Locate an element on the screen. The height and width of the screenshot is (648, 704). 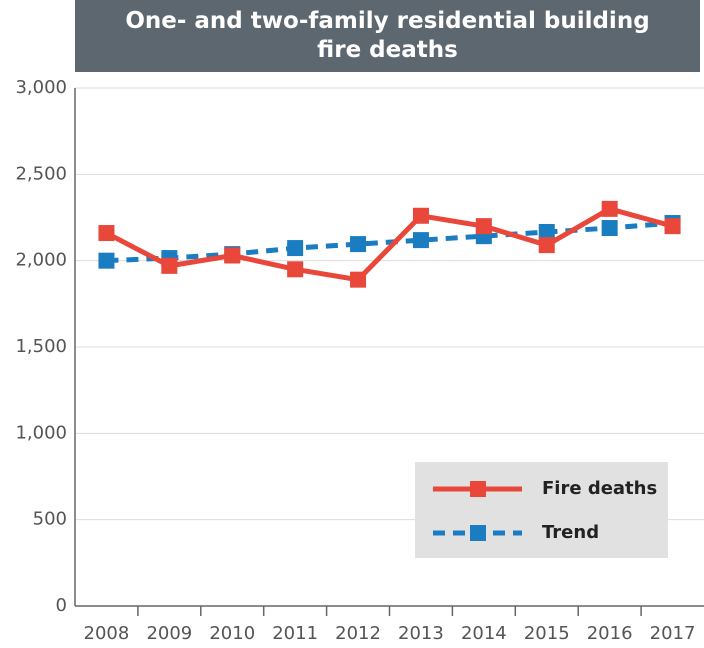
x-tick-label: 2015 is located at coordinates (547, 633).